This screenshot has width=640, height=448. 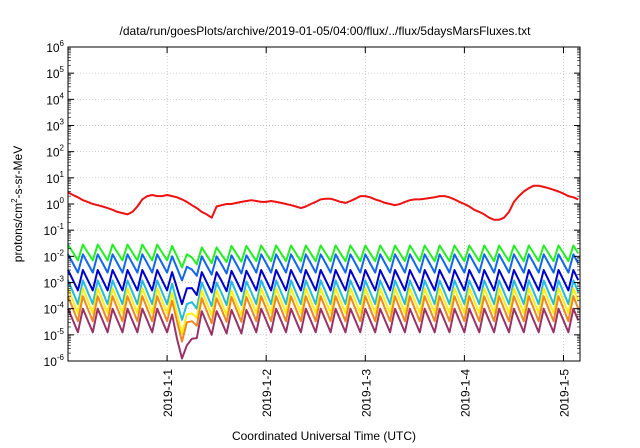 What do you see at coordinates (267, 393) in the screenshot?
I see `x-tick-label: 2019-1-2` at bounding box center [267, 393].